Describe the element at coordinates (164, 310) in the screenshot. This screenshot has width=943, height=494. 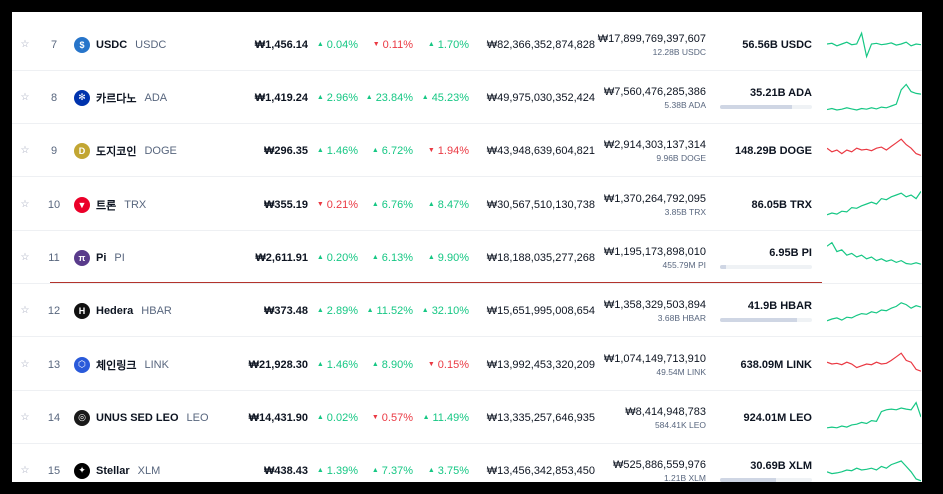
I see `coin-name-cell: H Hedera HBAR` at that location.